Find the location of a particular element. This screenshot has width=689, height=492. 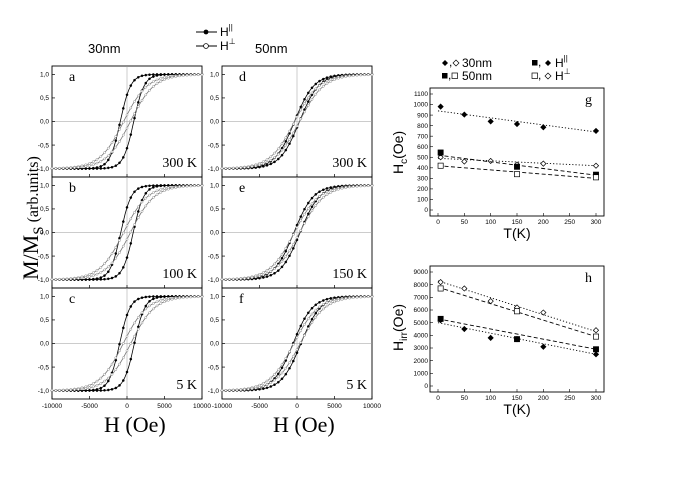

legend-parallel: H|| is located at coordinates (561, 62).